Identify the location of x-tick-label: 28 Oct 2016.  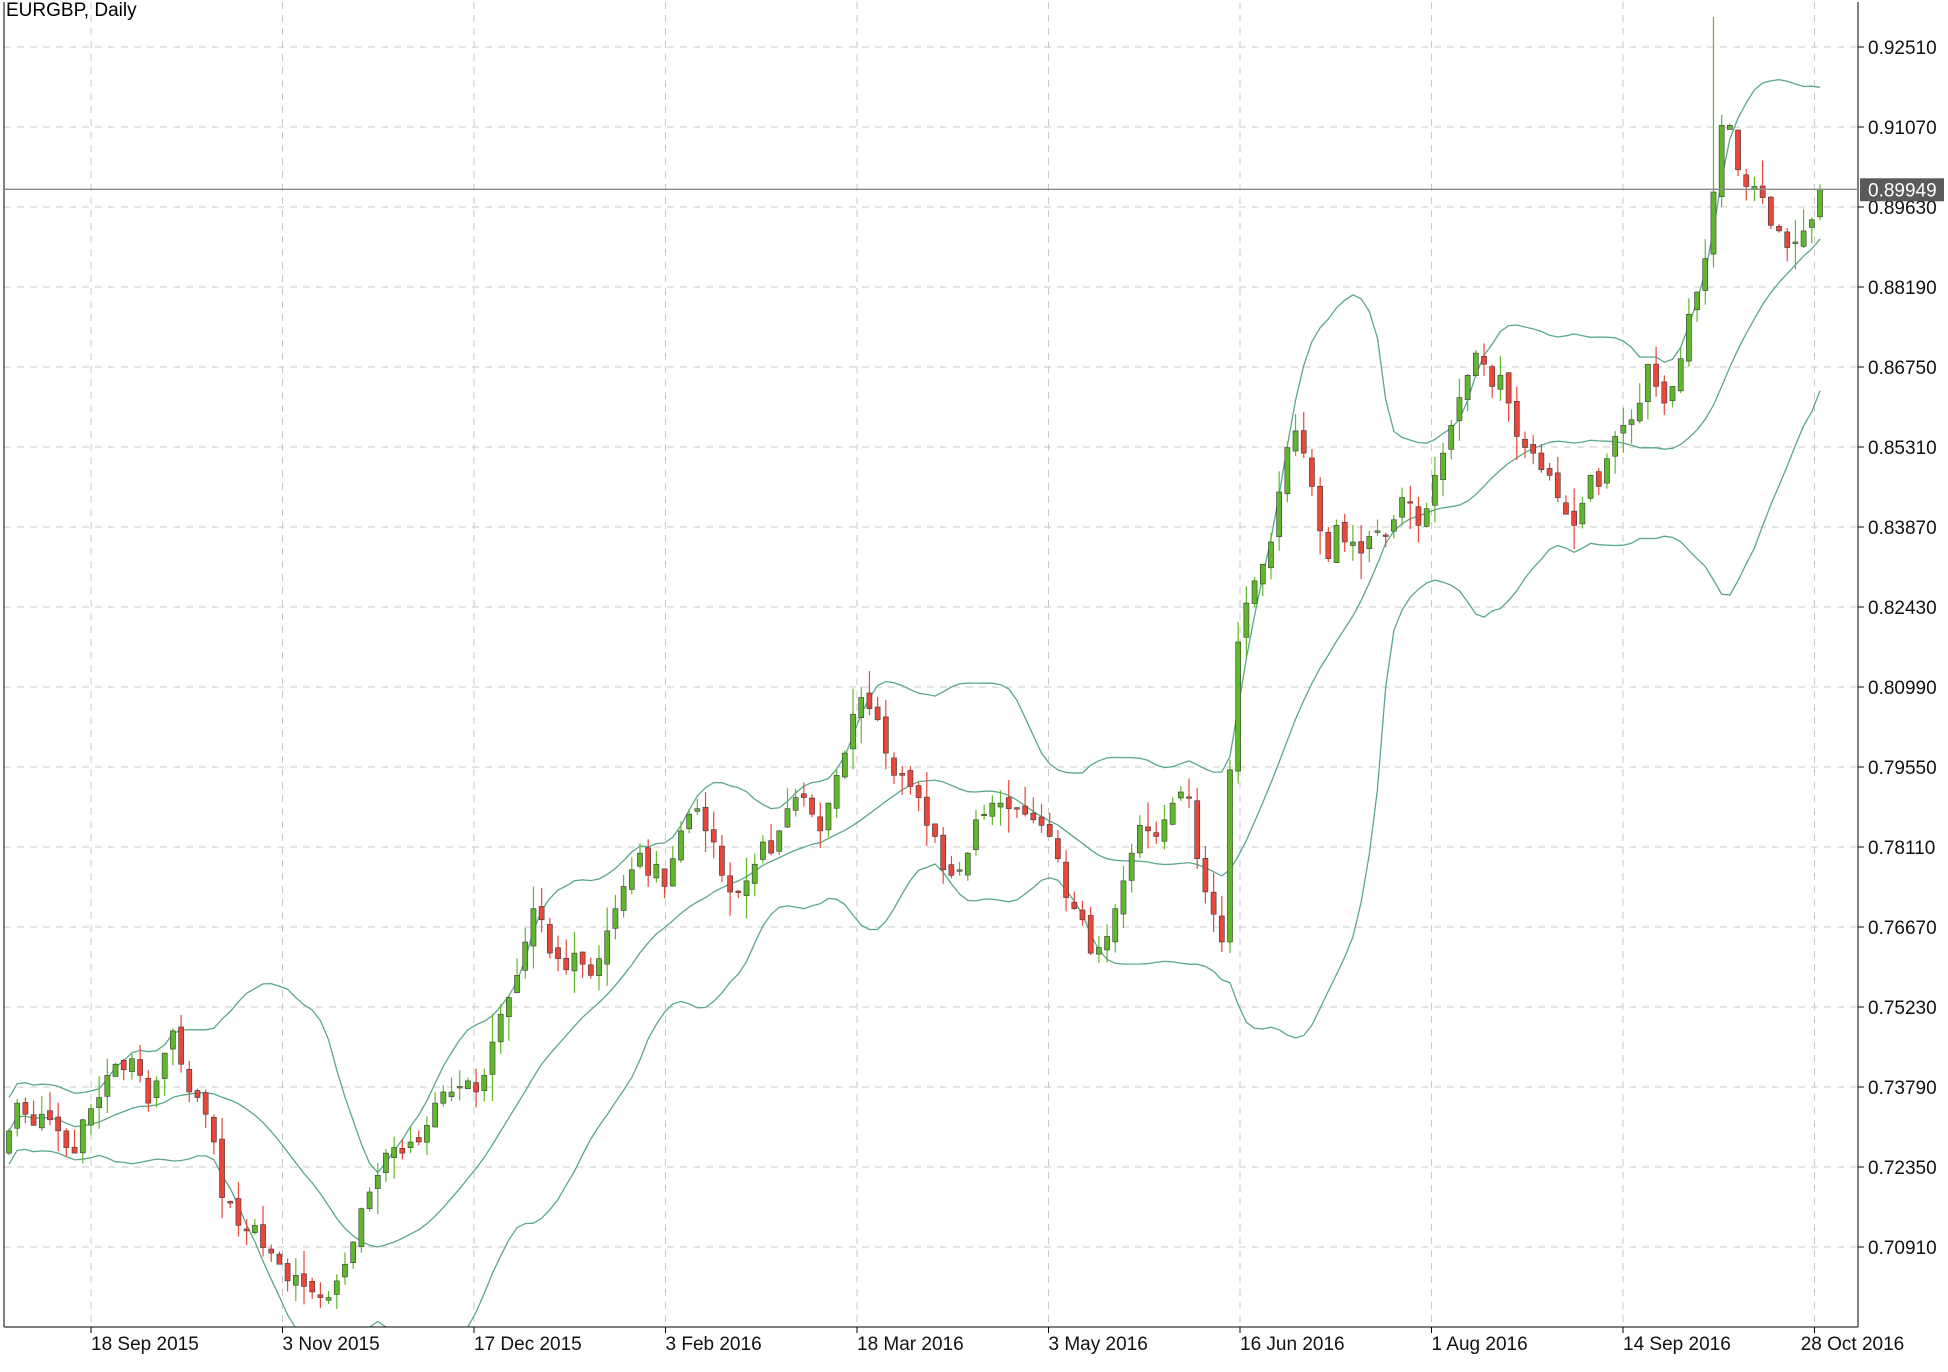
(1853, 1344).